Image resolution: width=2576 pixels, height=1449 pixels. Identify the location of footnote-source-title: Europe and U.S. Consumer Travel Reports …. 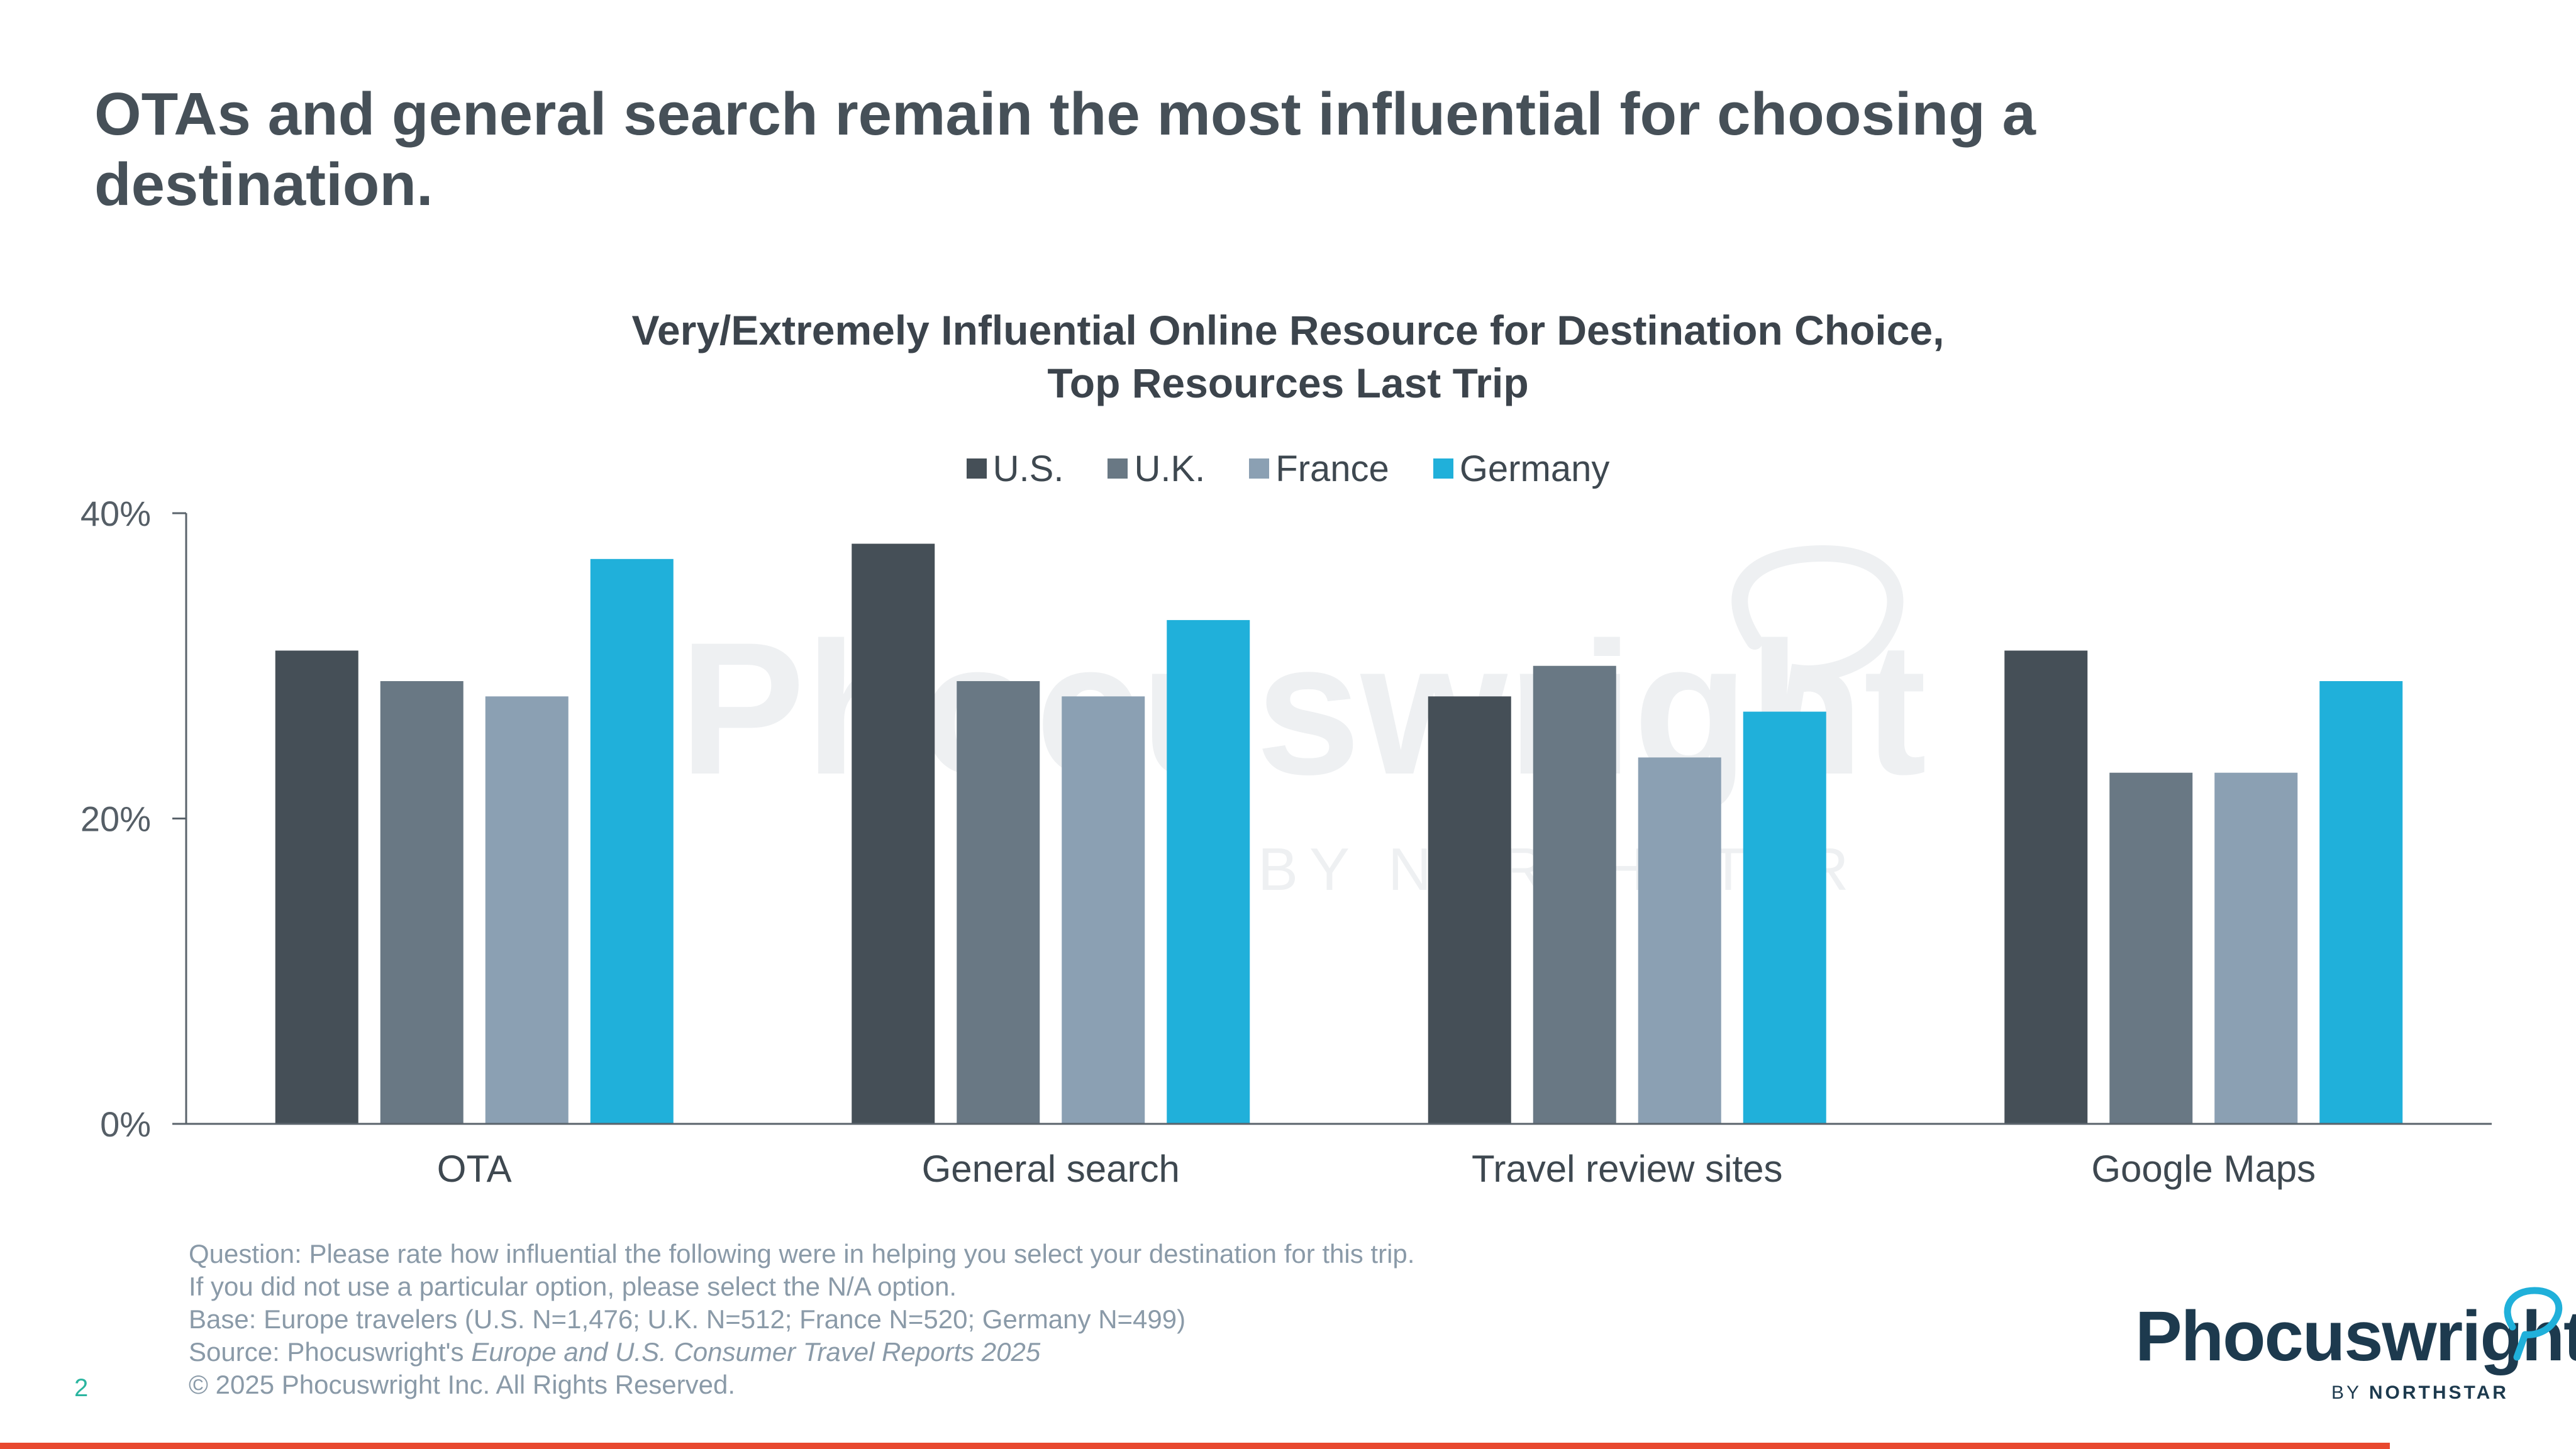
(756, 1352).